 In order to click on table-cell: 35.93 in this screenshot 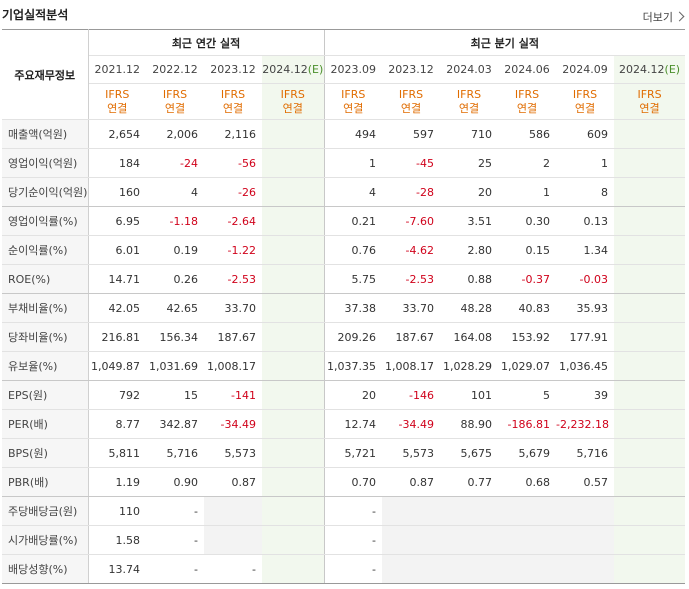, I will do `click(585, 308)`.